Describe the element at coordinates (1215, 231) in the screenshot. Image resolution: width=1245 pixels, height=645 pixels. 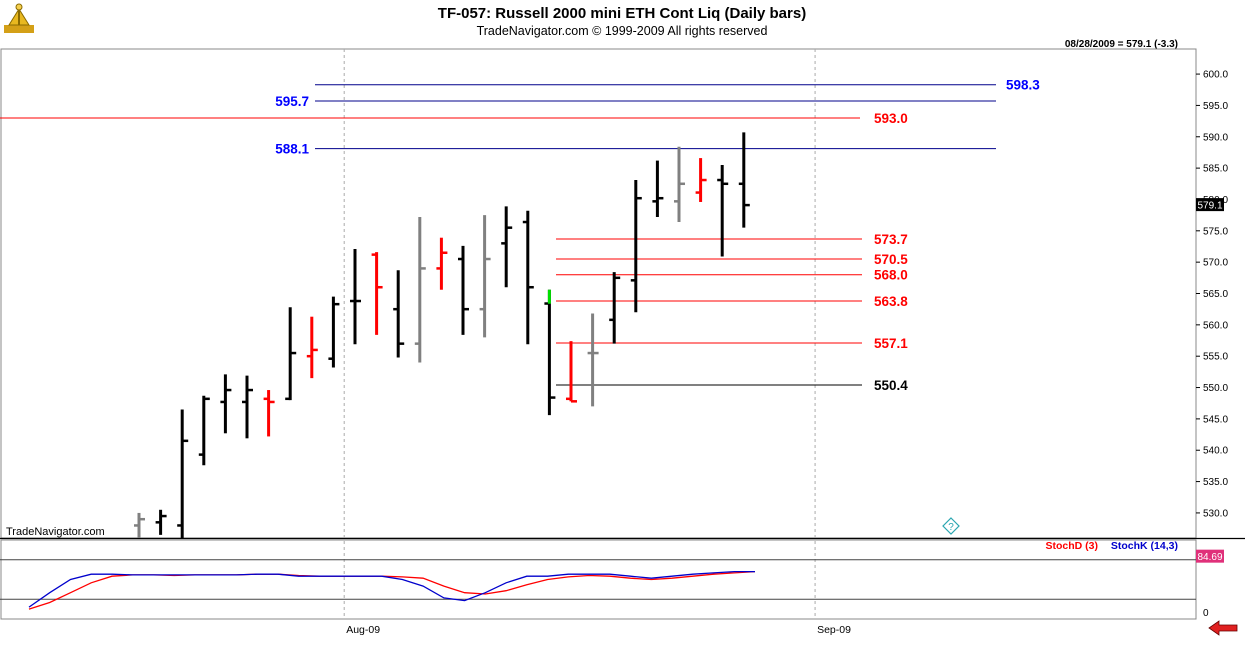
I see `y-tick-label: 575.0` at that location.